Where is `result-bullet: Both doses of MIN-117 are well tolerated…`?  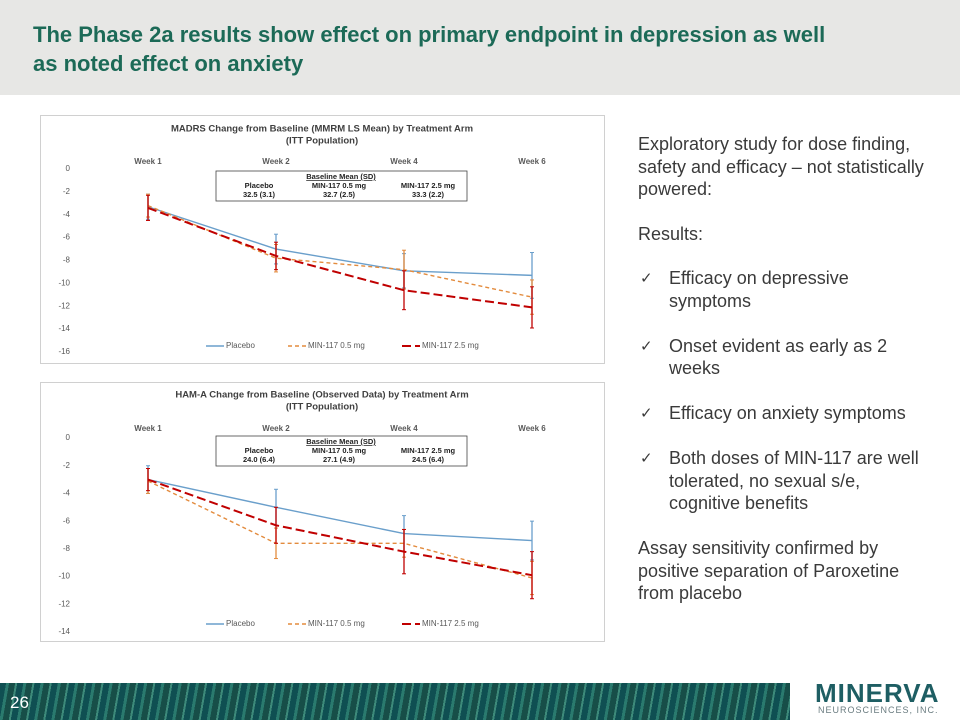
result-bullet: Both doses of MIN-117 are well tolerated… is located at coordinates (783, 481).